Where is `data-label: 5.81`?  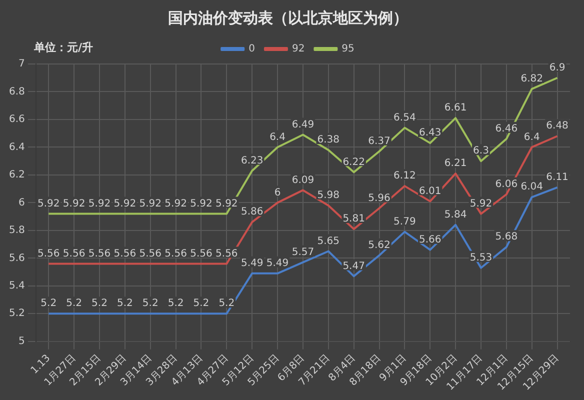 data-label: 5.81 is located at coordinates (353, 219).